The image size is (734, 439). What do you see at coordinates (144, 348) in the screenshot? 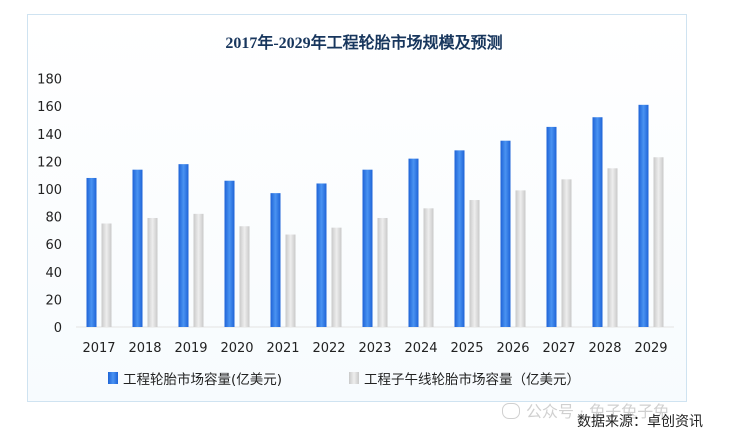
I see `x-tick-label: 2018` at bounding box center [144, 348].